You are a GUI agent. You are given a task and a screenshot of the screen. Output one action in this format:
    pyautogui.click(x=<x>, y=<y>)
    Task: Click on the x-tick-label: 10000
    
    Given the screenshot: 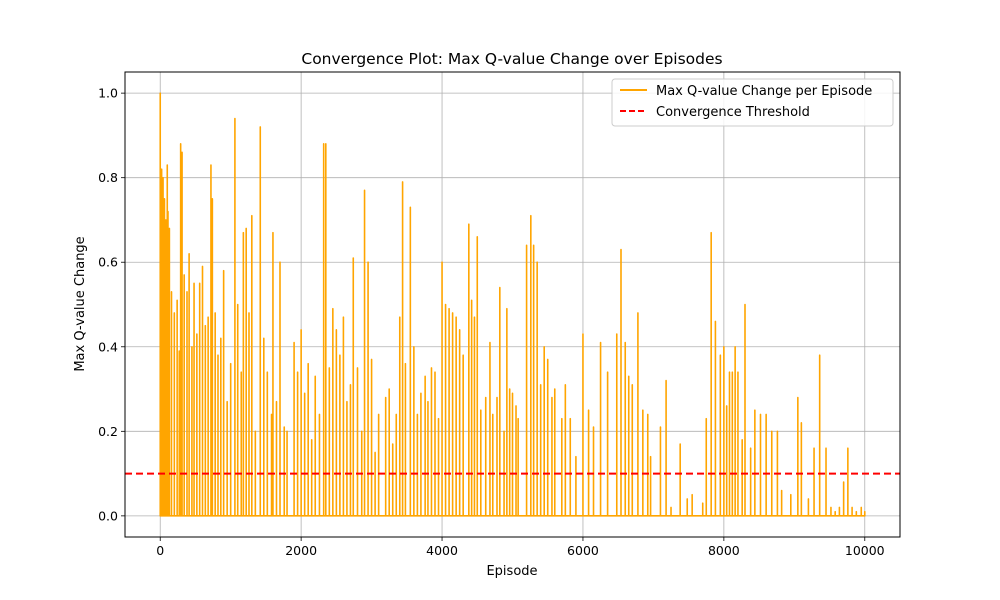 What is the action you would take?
    pyautogui.click(x=865, y=550)
    